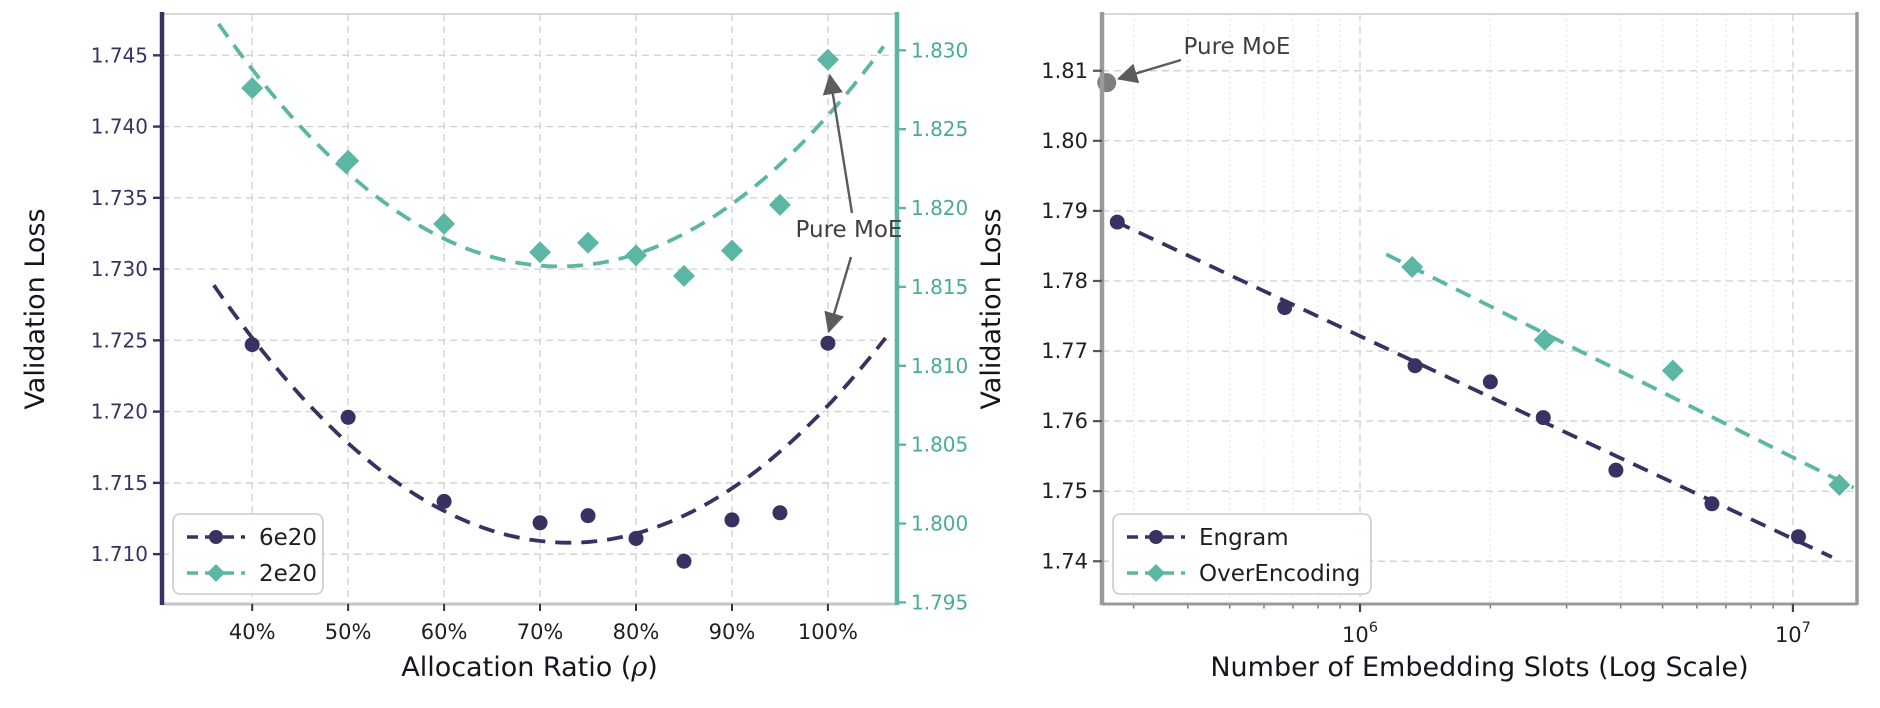 The image size is (1880, 708). I want to click on right-y-tick-label: 1.830, so click(939, 50).